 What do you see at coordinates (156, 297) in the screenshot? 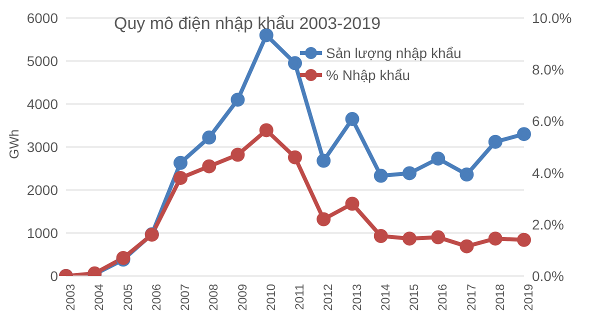
I see `x-tick-label: 2006` at bounding box center [156, 297].